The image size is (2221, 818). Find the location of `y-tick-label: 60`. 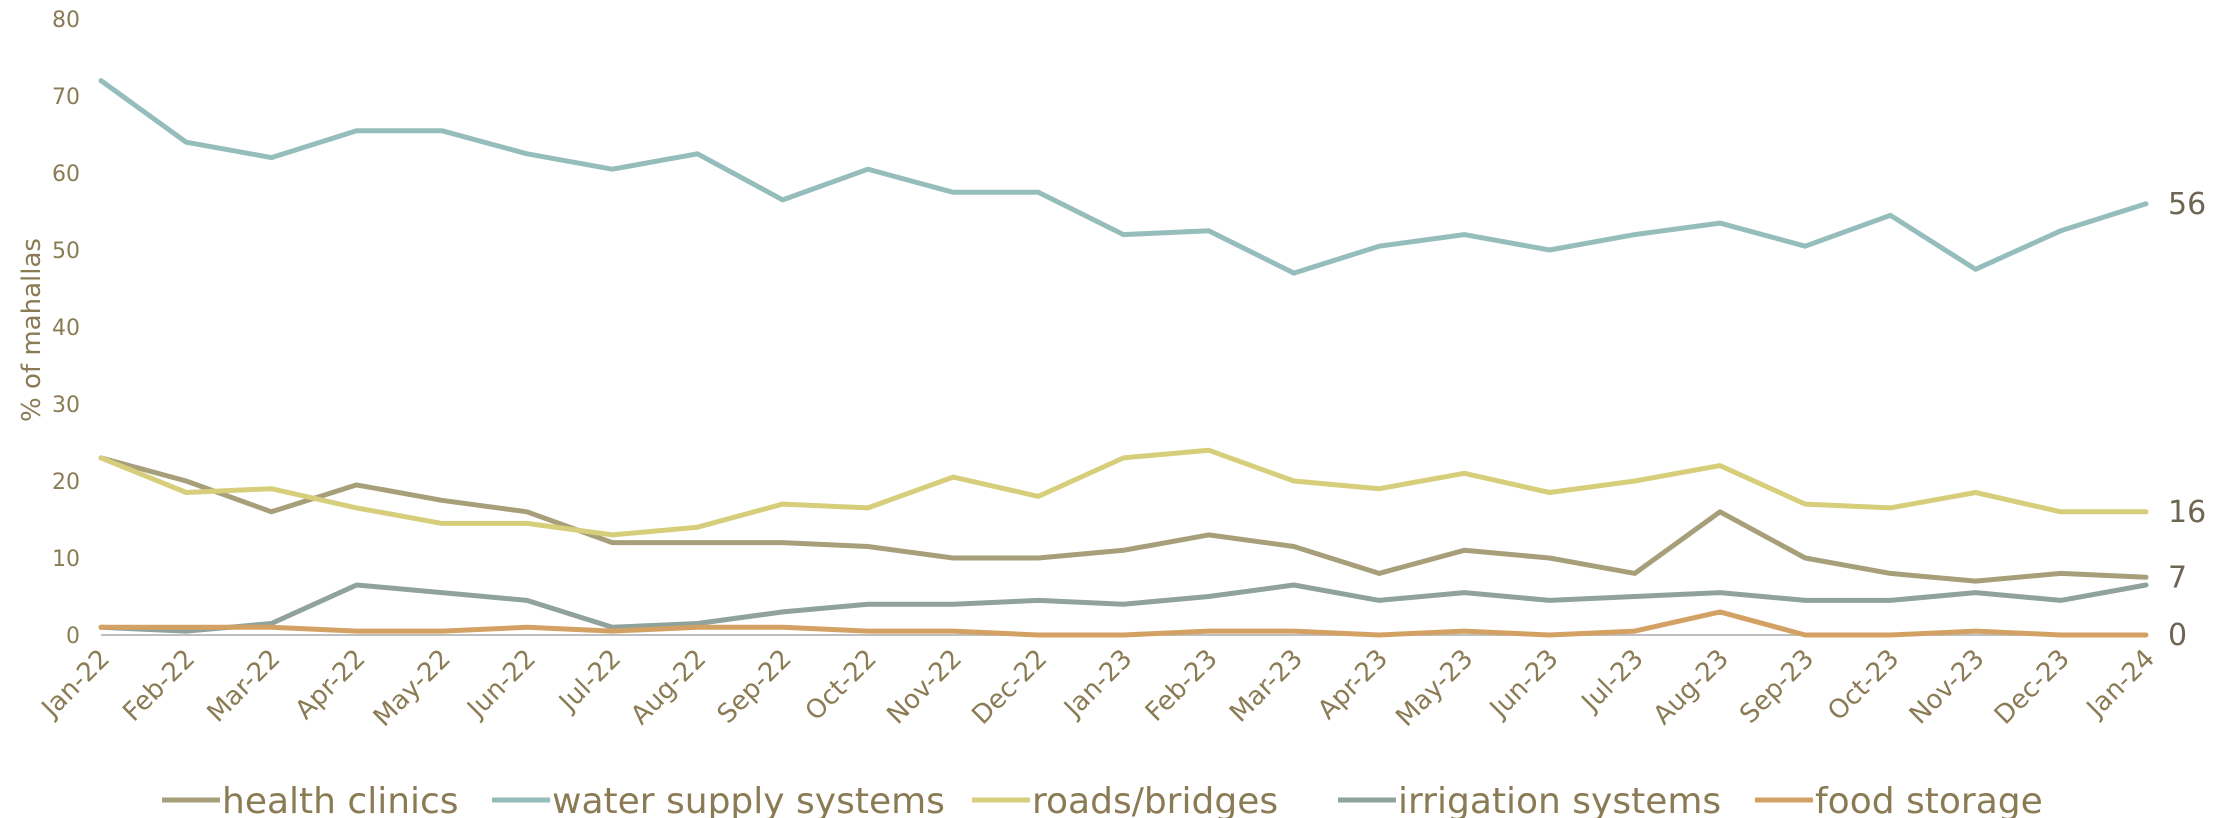

y-tick-label: 60 is located at coordinates (66, 174).